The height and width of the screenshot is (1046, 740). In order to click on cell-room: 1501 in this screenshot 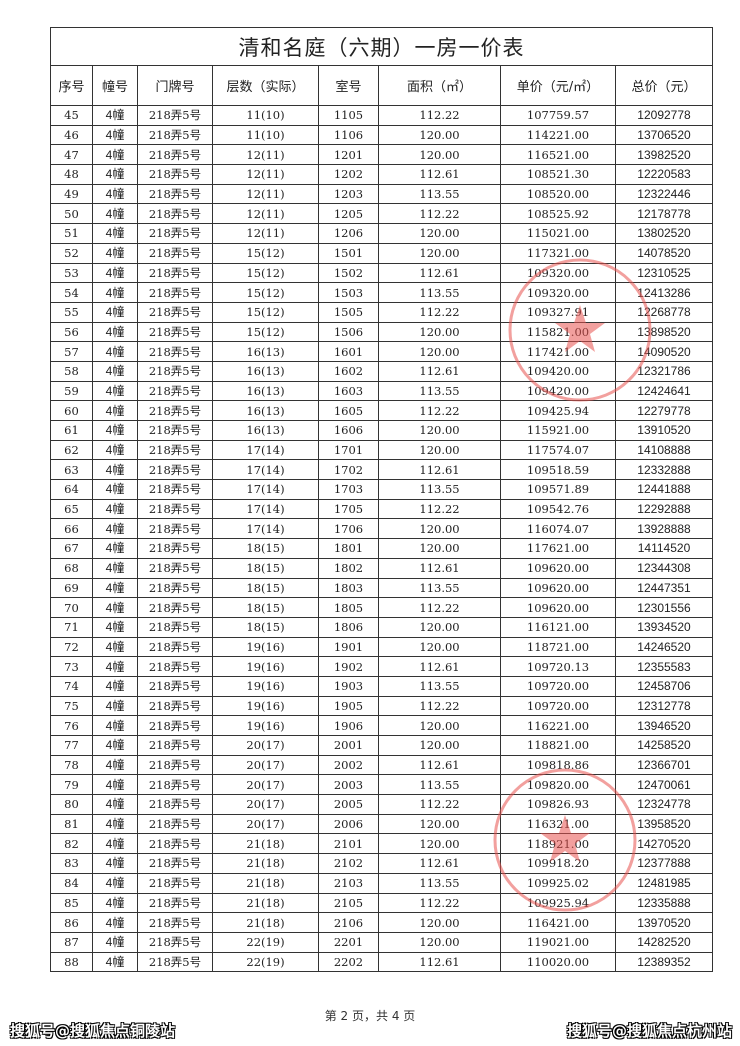, I will do `click(348, 253)`.